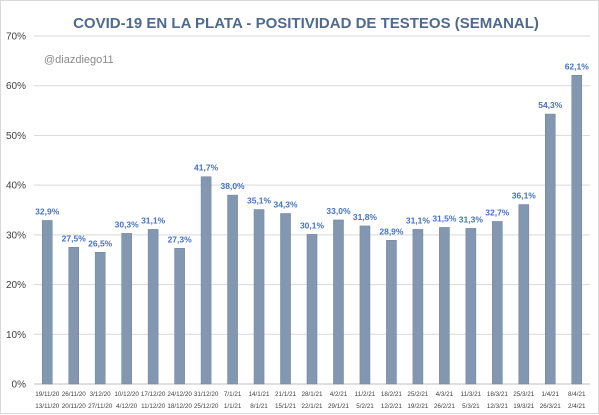 The image size is (599, 415). I want to click on x-tick-label-bottom: 26/2/21, so click(445, 406).